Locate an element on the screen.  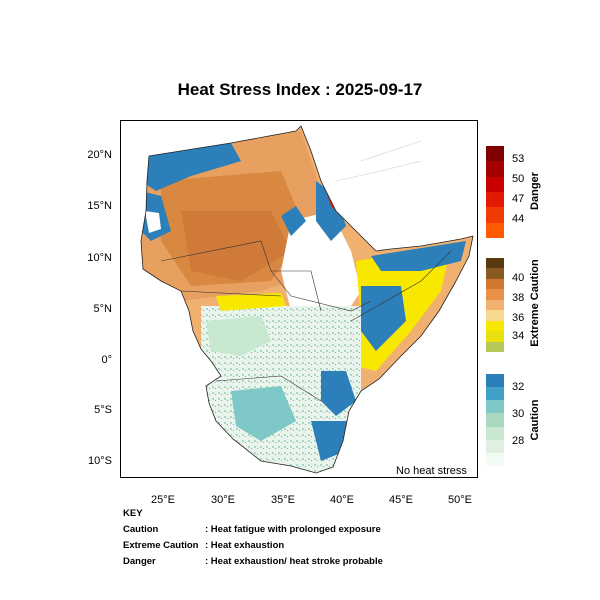
key-description: : Heat exhaustion/ heat stroke probable is located at coordinates (294, 561).